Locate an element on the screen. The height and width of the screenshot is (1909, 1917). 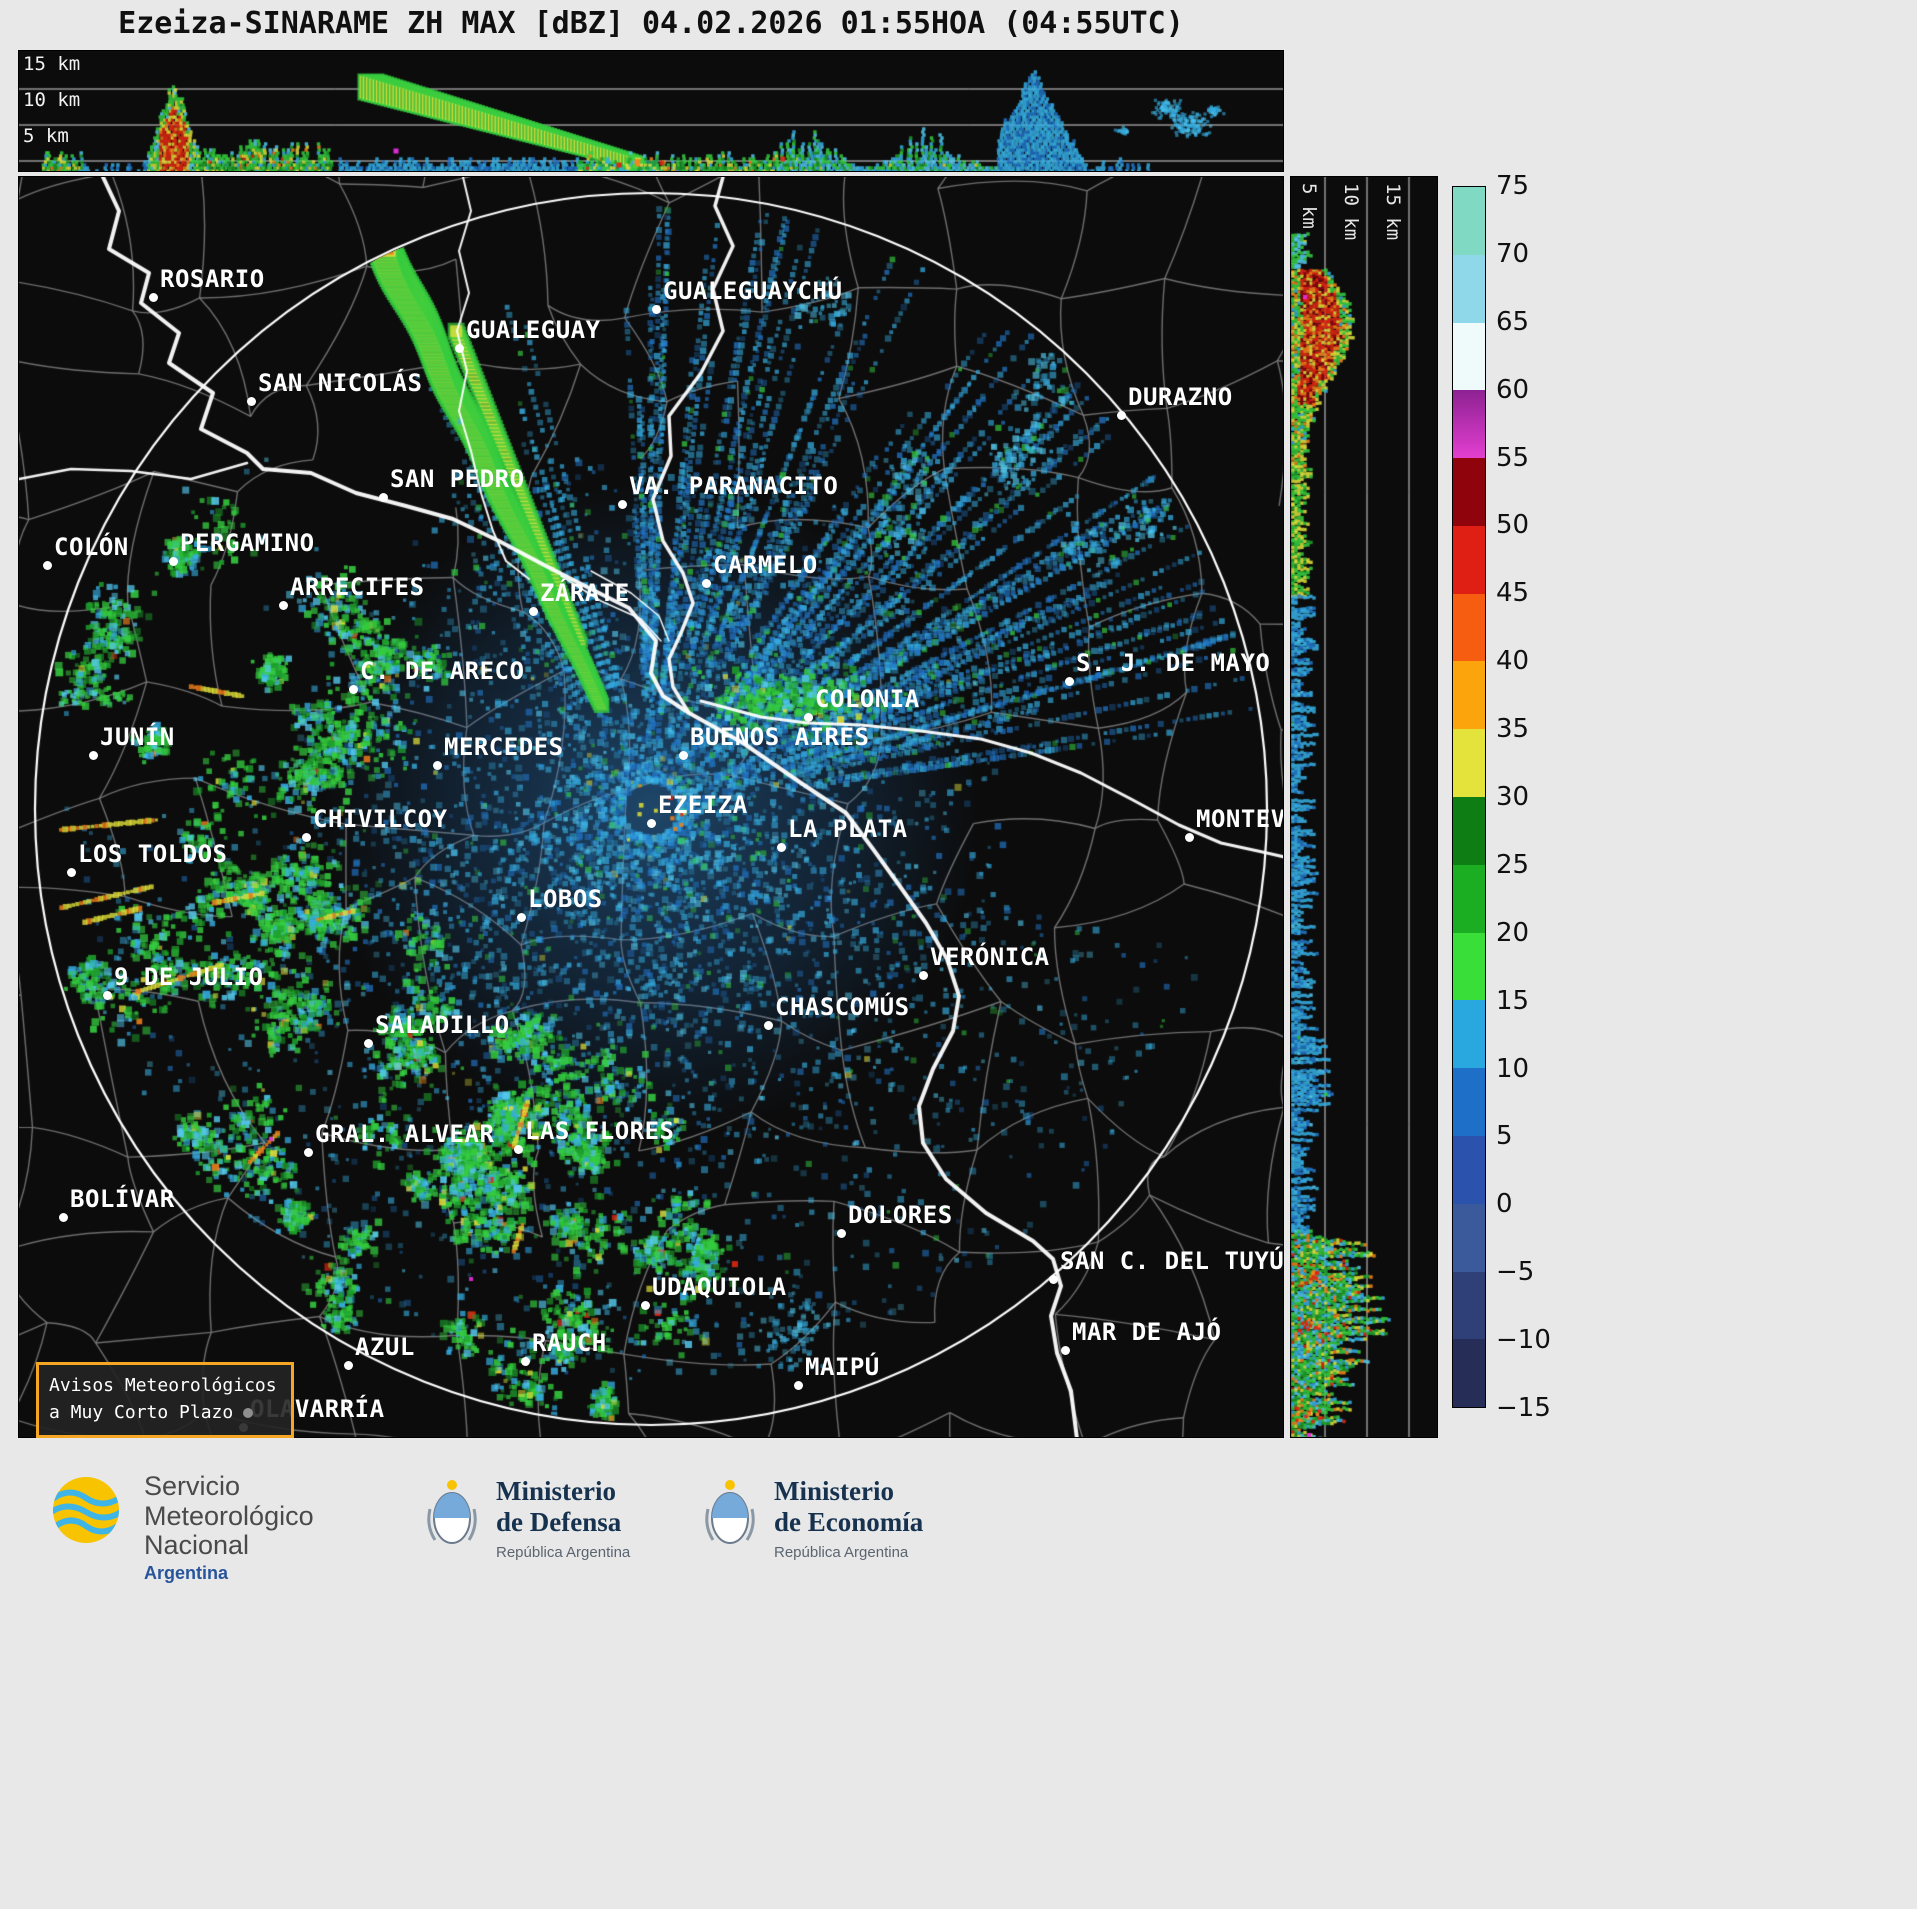
city-label: GUALEGUAYCHÚ is located at coordinates (753, 291).